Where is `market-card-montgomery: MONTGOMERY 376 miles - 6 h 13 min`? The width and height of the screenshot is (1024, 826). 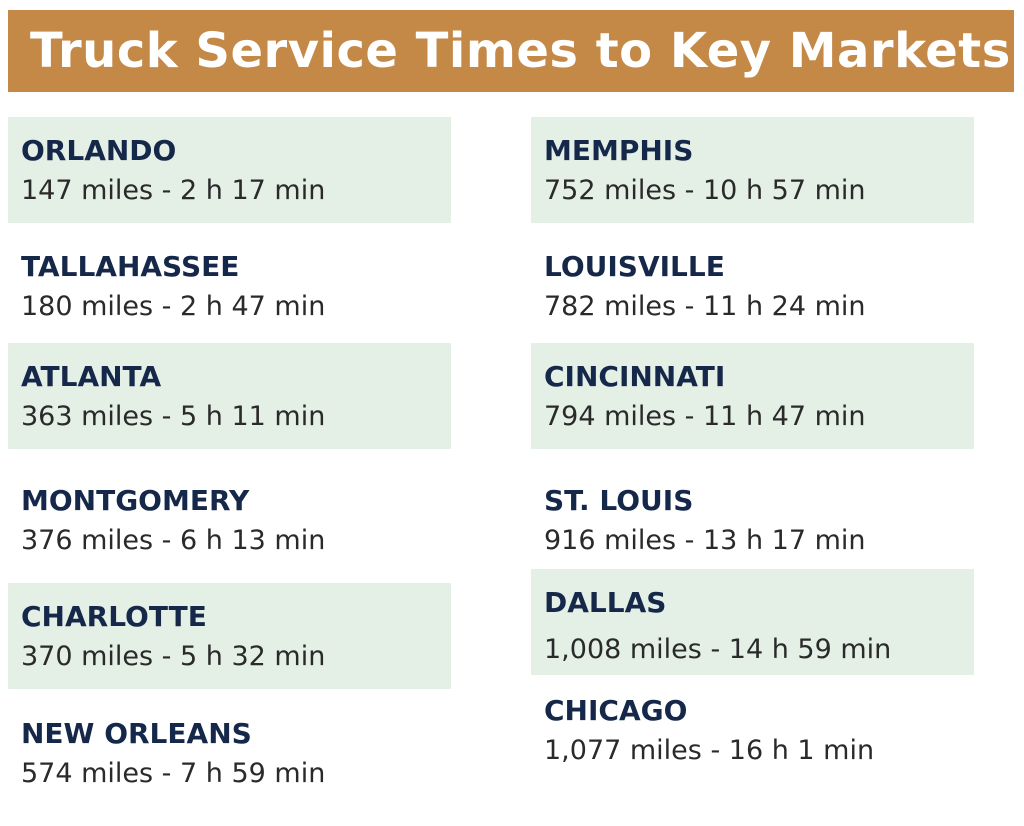
market-card-montgomery: MONTGOMERY 376 miles - 6 h 13 min is located at coordinates (229, 520).